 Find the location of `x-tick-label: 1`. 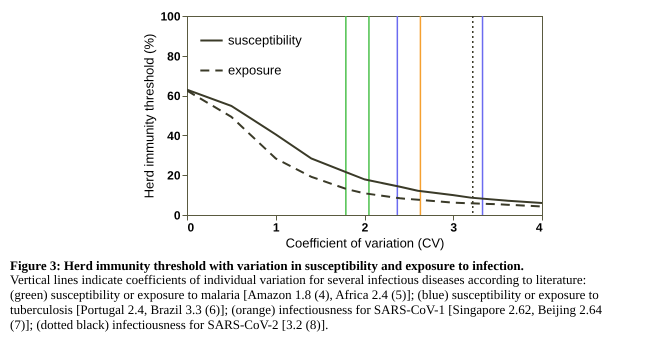

x-tick-label: 1 is located at coordinates (276, 227).